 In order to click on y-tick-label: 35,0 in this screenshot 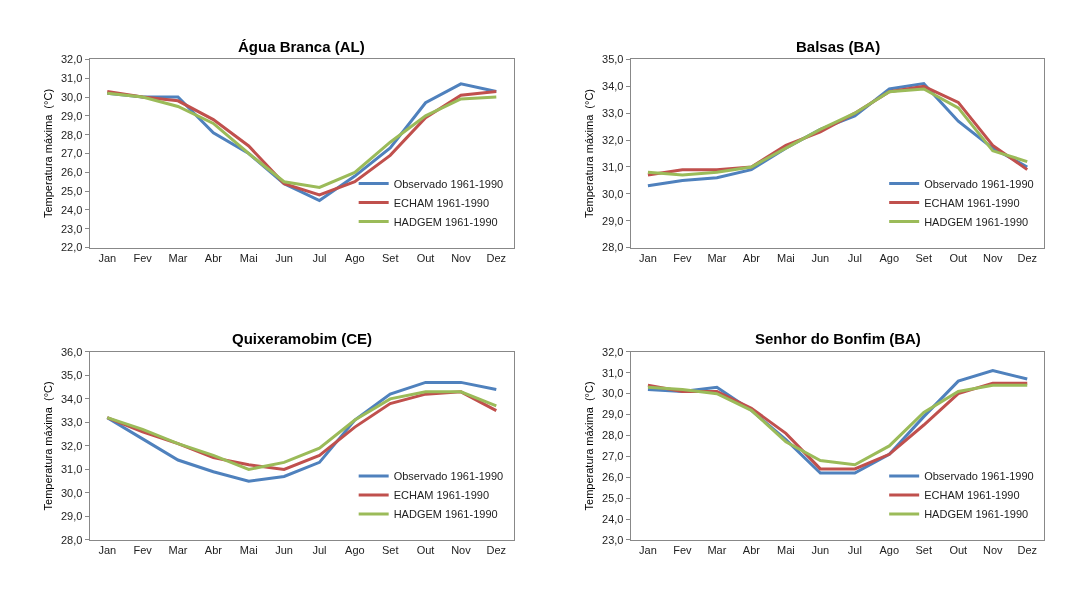, I will do `click(71, 375)`.